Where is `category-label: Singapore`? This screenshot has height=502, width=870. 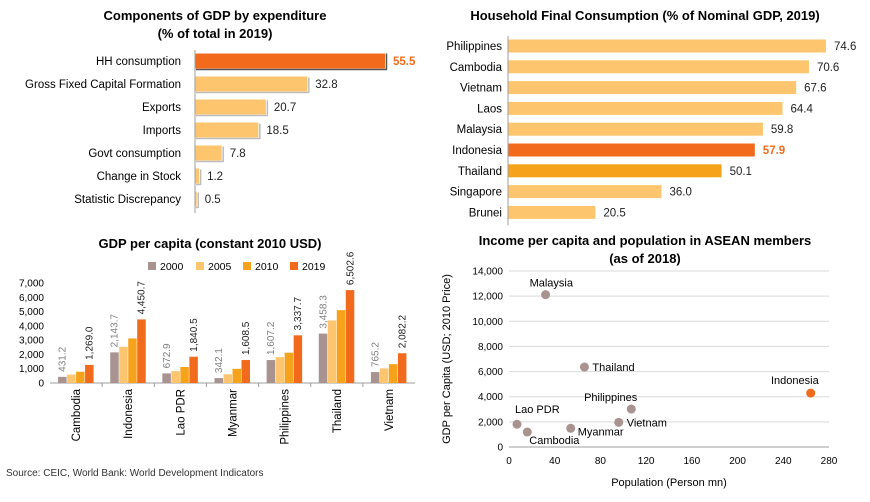 category-label: Singapore is located at coordinates (476, 193).